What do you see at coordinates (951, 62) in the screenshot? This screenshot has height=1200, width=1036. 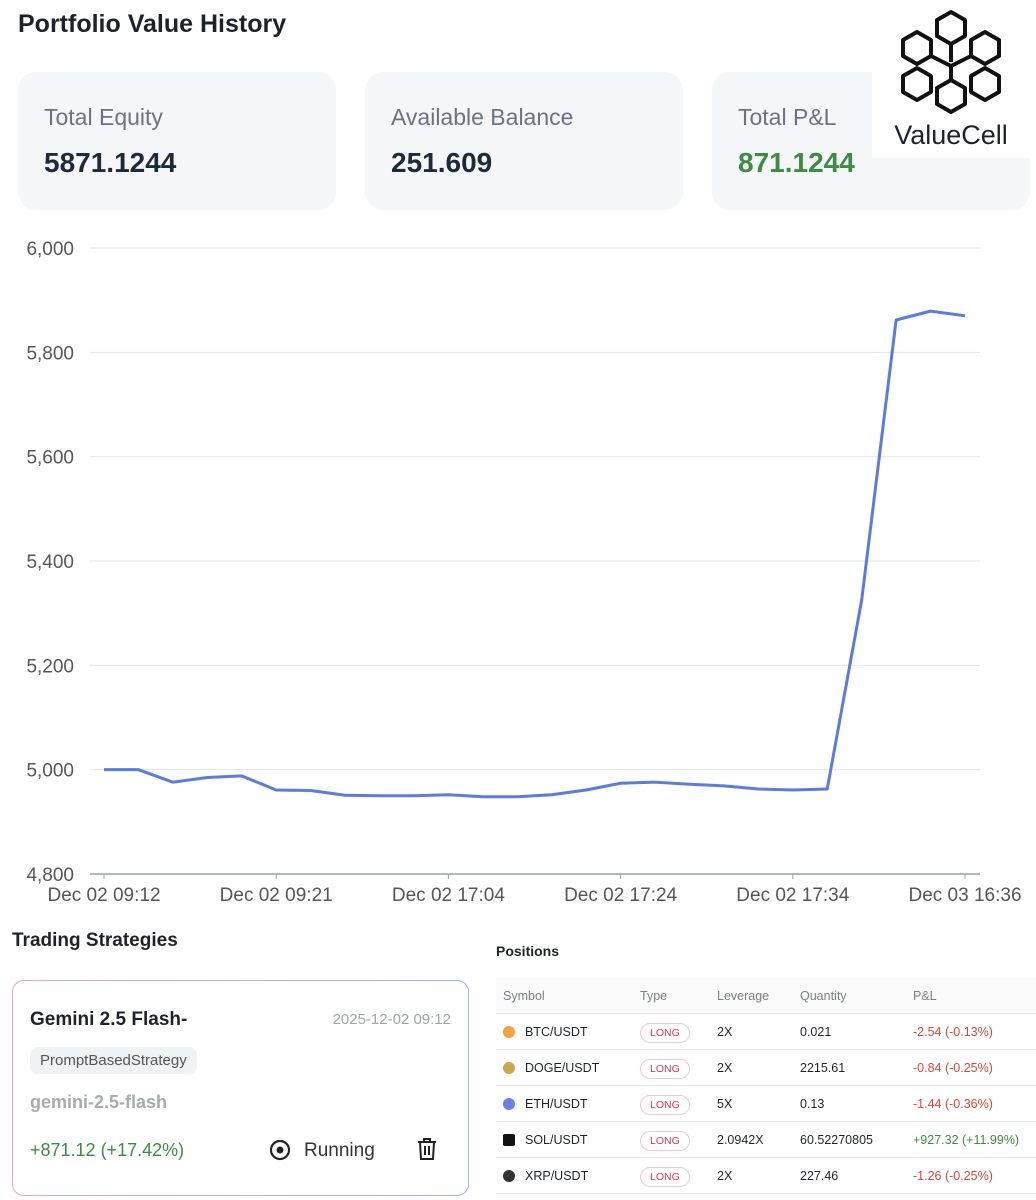 I see `logo-icon` at bounding box center [951, 62].